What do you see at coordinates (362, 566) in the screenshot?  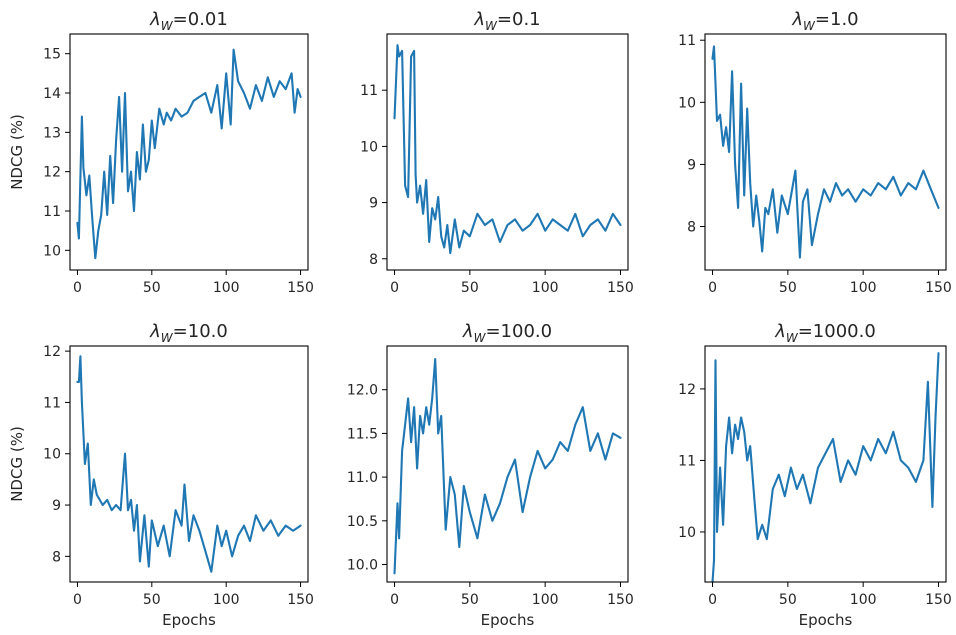 I see `y-tick-label: 10.0` at bounding box center [362, 566].